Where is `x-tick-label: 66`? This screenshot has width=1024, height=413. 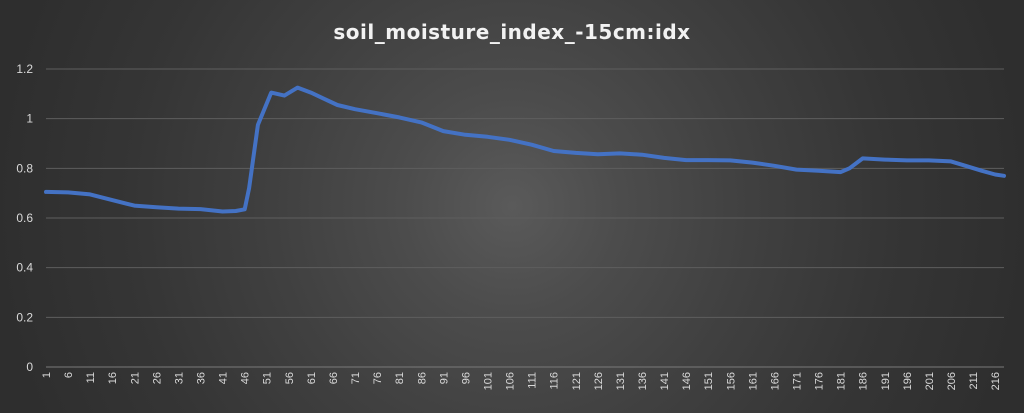 x-tick-label: 66 is located at coordinates (334, 378).